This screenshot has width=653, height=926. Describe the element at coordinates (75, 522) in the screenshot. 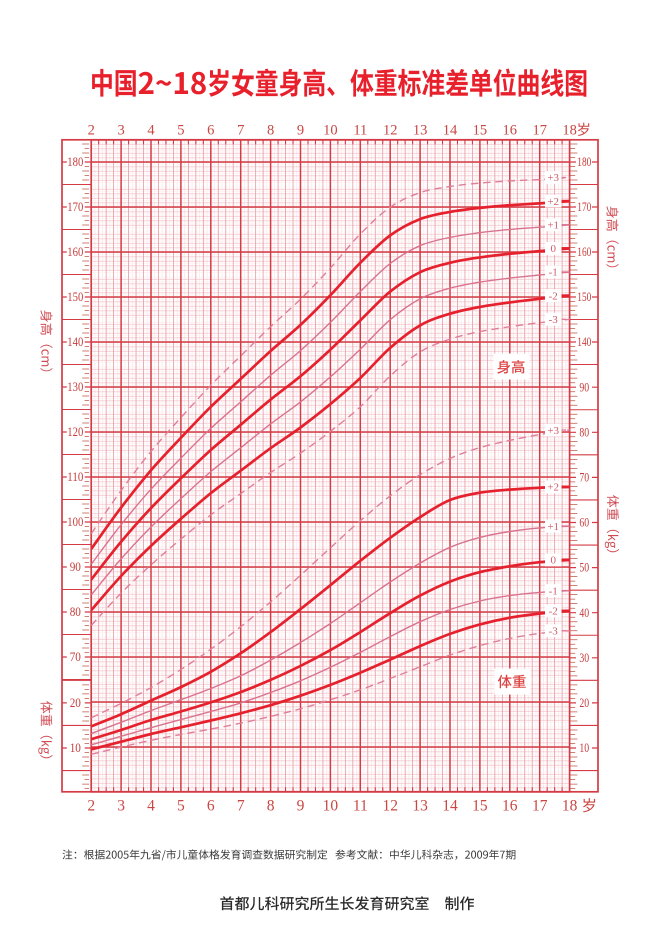

I see `svg-text: 100` at that location.